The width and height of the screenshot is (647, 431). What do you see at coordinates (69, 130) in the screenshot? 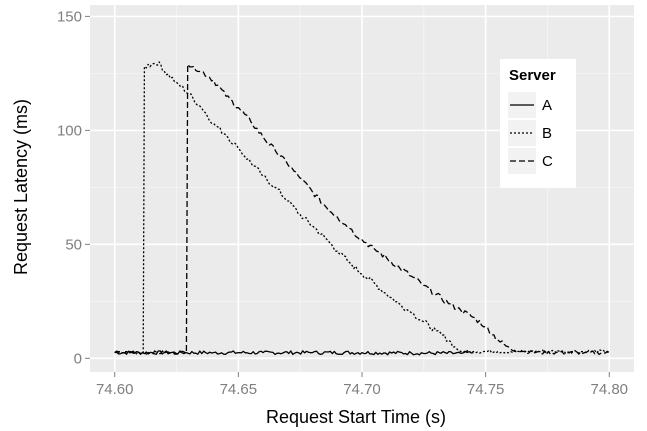
I see `y-tick-label: 100` at bounding box center [69, 130].